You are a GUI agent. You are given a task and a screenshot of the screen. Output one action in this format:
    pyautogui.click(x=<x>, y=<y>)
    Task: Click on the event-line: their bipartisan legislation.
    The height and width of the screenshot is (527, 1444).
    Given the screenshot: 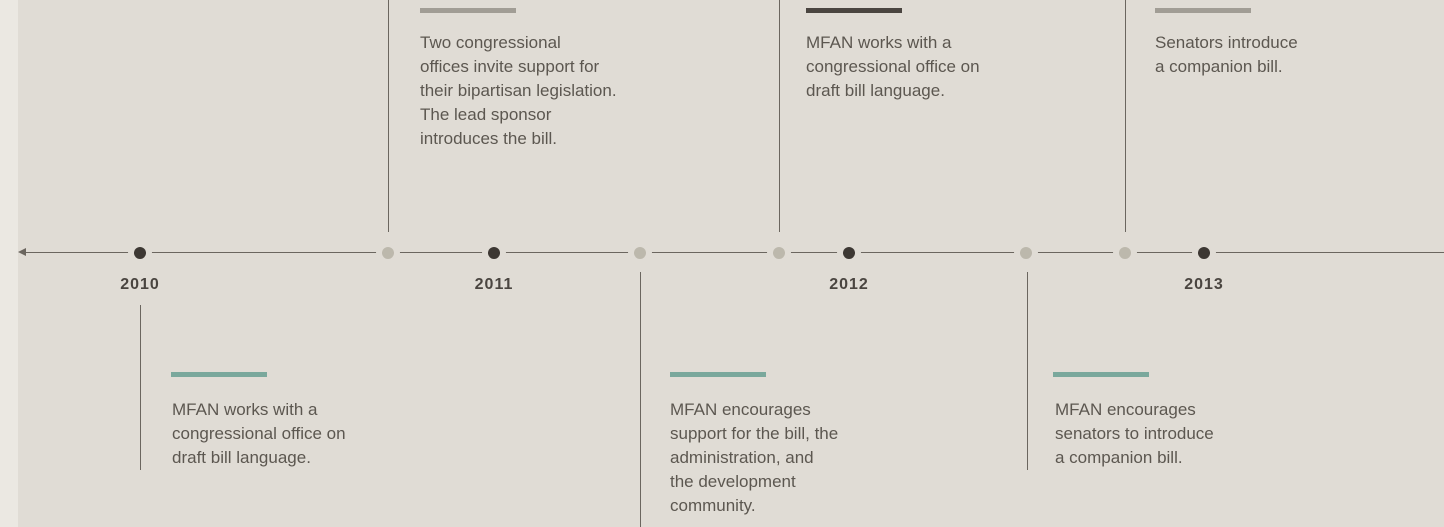 What is the action you would take?
    pyautogui.click(x=518, y=90)
    